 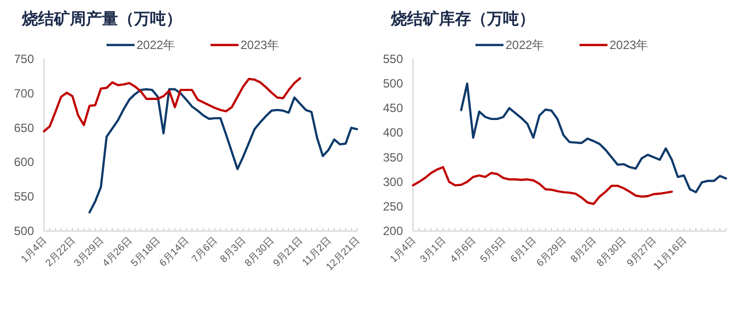 What do you see at coordinates (463, 250) in the screenshot?
I see `x-tick-label: 4月6日` at bounding box center [463, 250].